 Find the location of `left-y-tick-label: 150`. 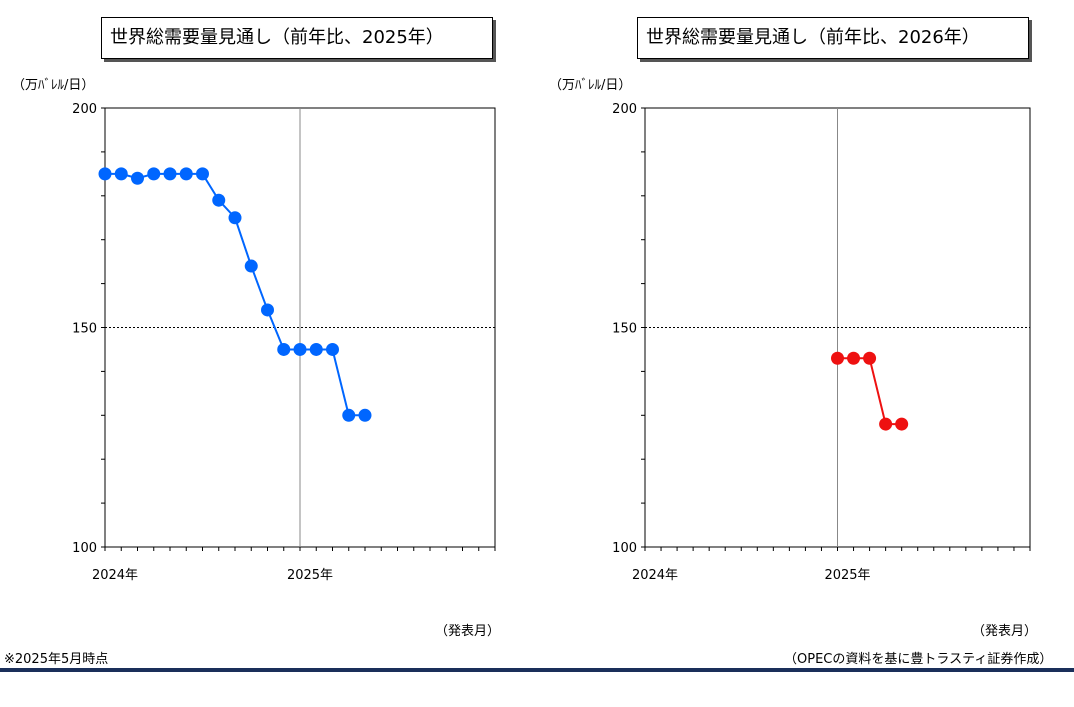

left-y-tick-label: 150 is located at coordinates (84, 329).